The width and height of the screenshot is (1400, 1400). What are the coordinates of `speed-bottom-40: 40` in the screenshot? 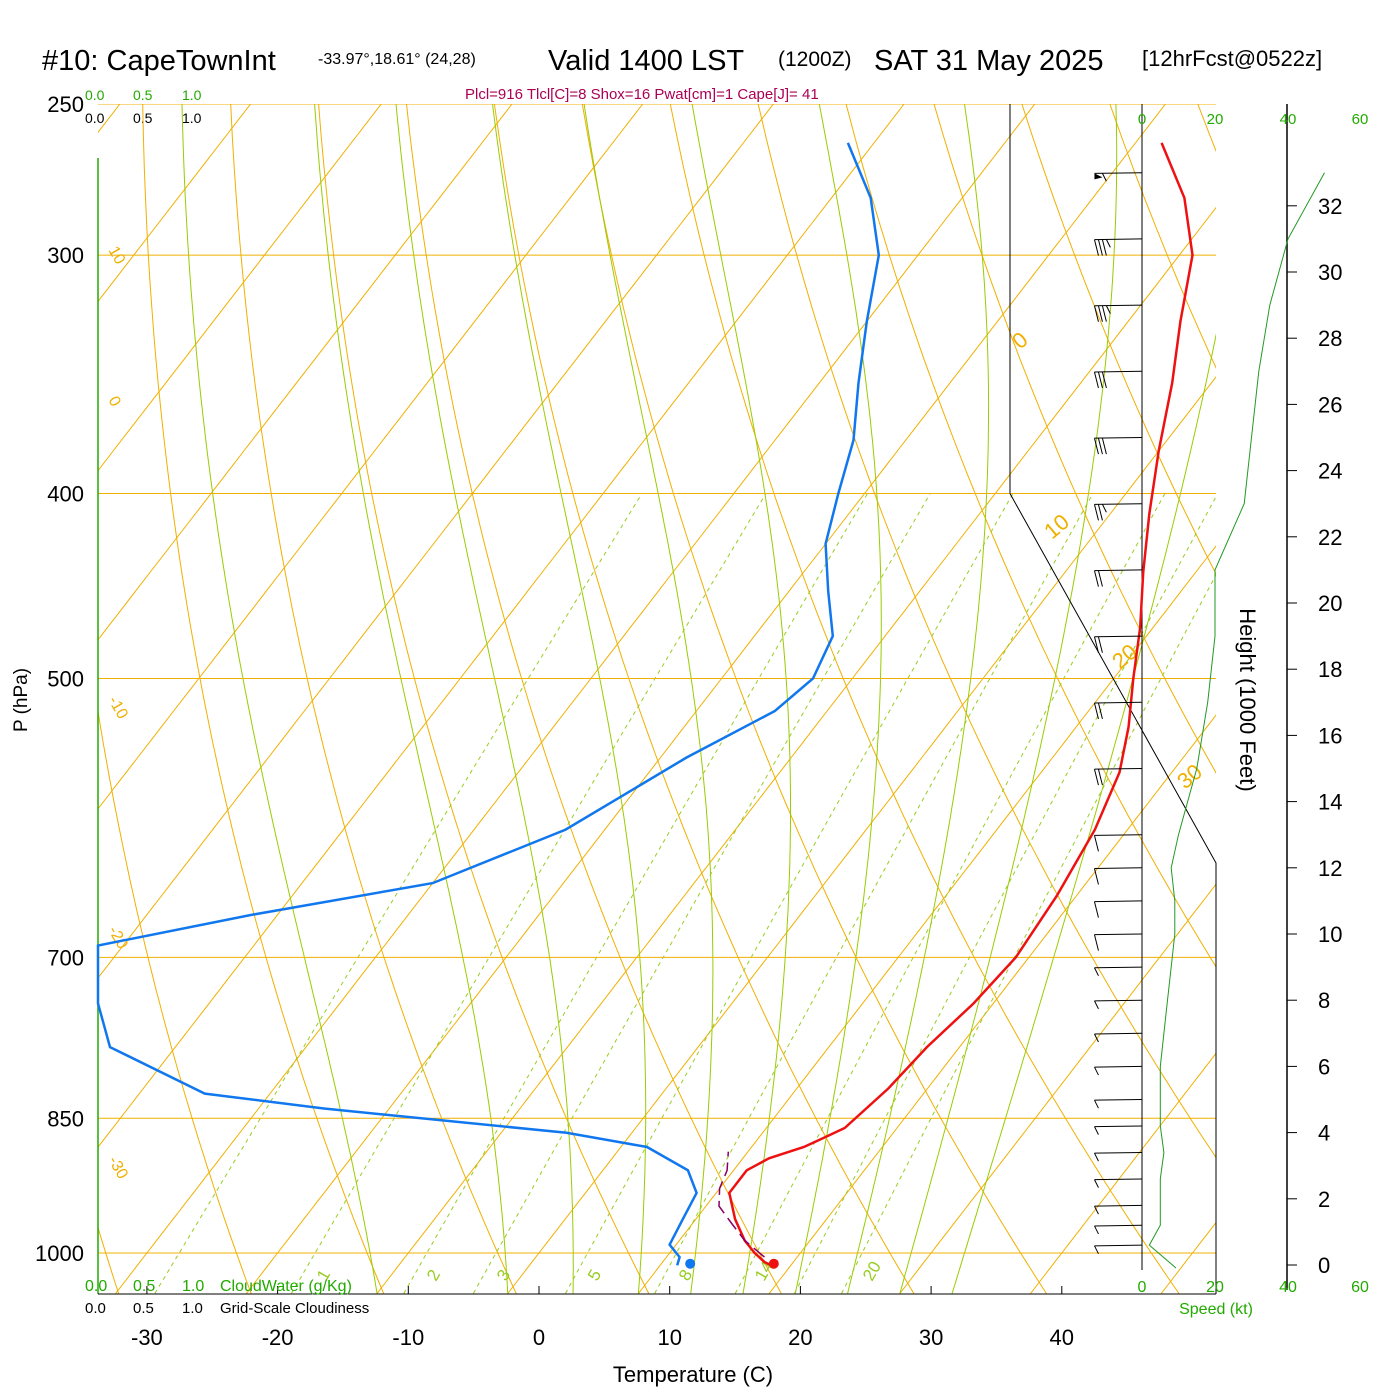 It's located at (1288, 1287).